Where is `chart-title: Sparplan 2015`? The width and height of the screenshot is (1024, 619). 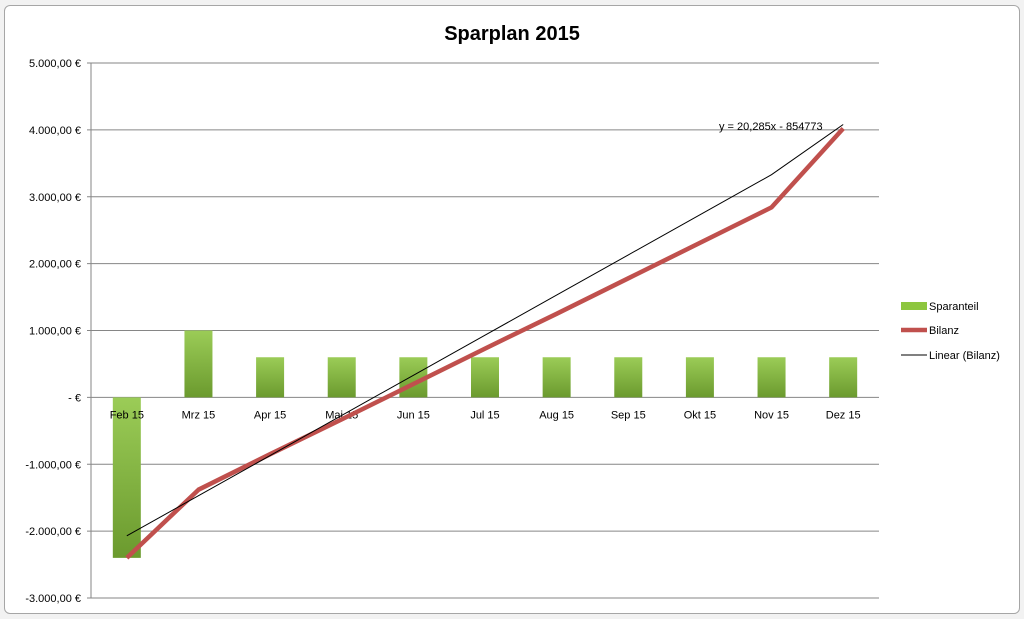 chart-title: Sparplan 2015 is located at coordinates (512, 34).